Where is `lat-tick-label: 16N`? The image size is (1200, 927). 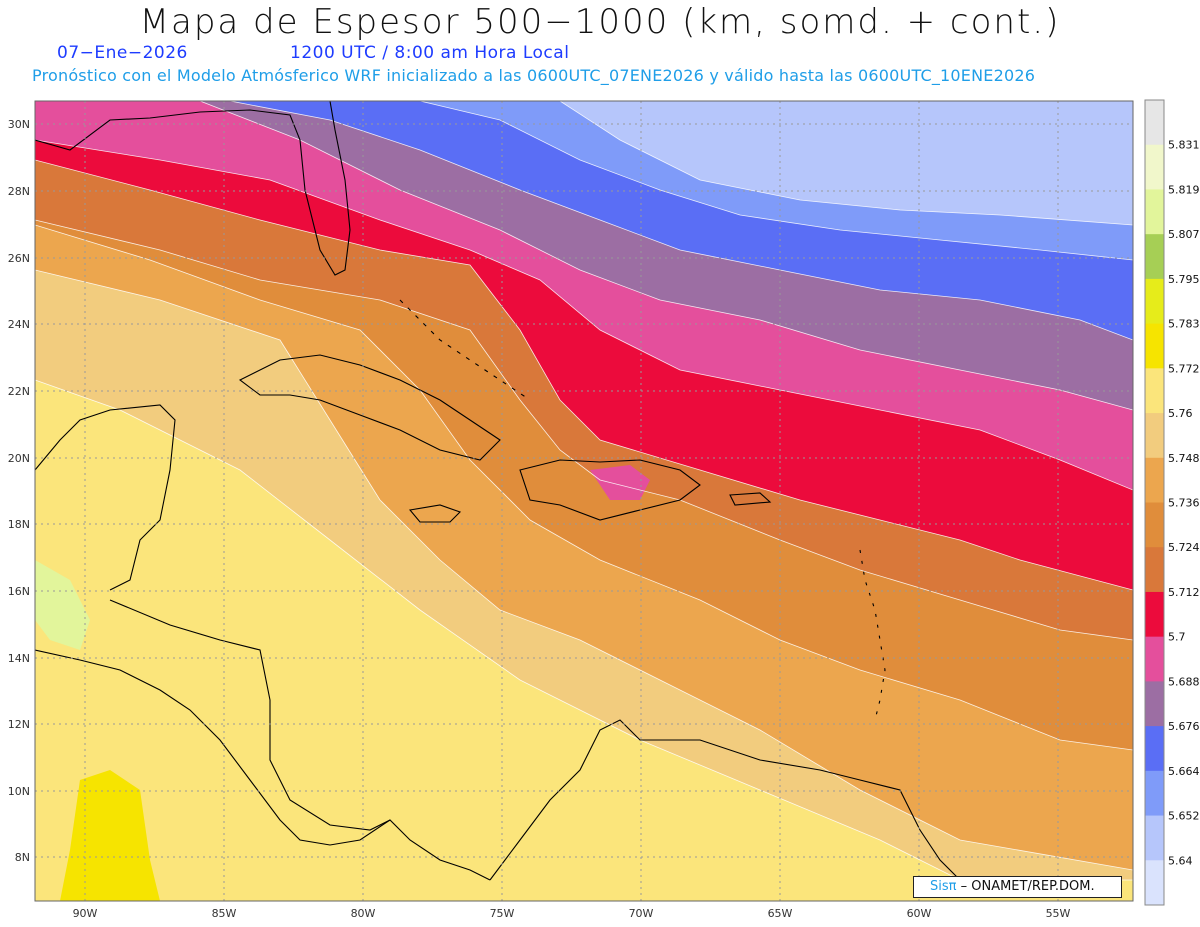 lat-tick-label: 16N is located at coordinates (19, 591).